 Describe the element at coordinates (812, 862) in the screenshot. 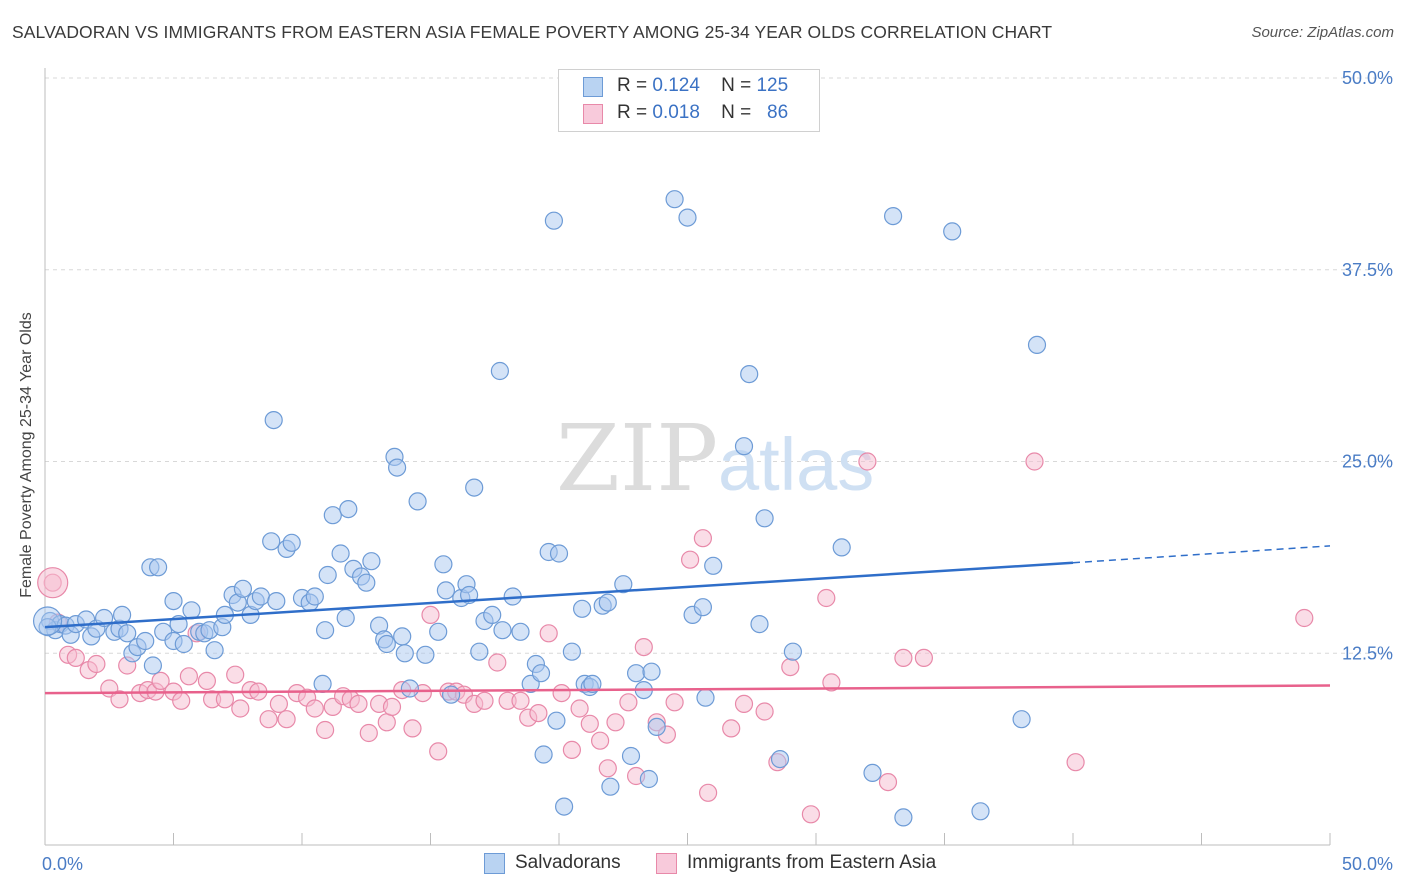

I see `bottom-legend-label: Immigrants from Eastern Asia` at that location.